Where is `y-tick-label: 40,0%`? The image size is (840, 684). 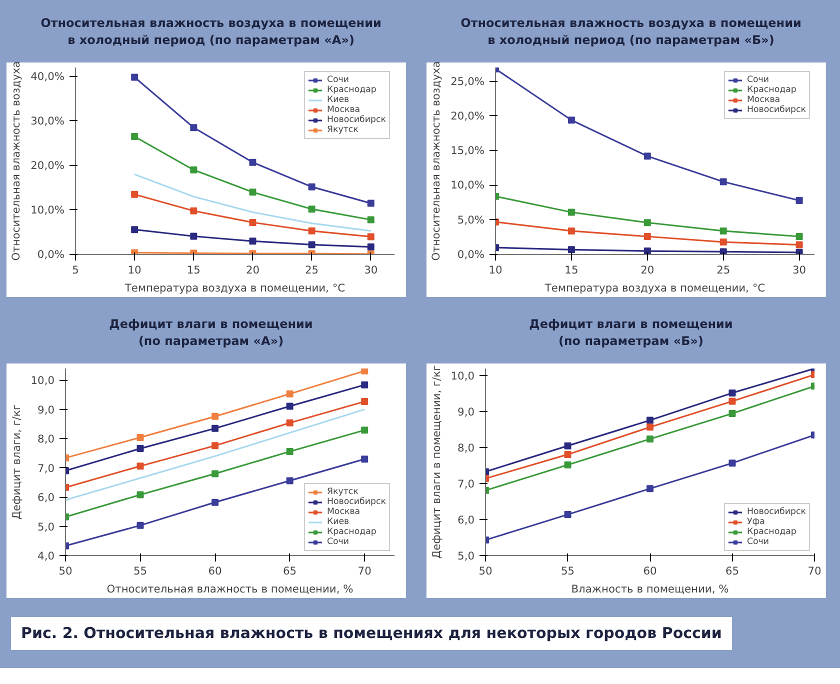
y-tick-label: 40,0% is located at coordinates (47, 76).